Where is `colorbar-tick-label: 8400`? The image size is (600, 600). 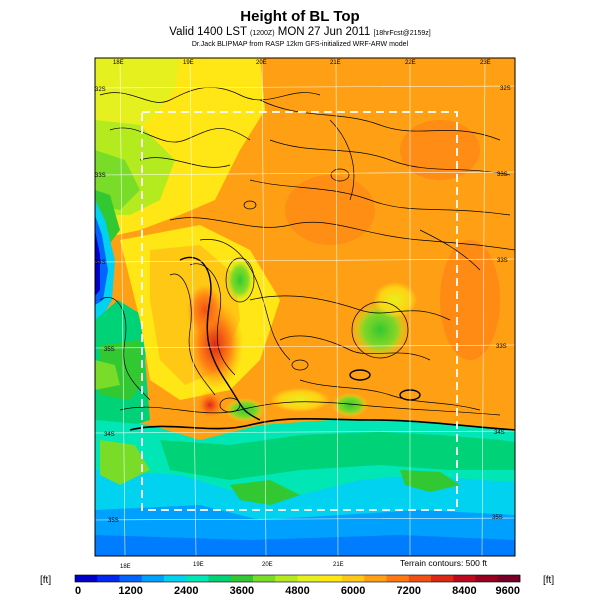 colorbar-tick-label: 8400 is located at coordinates (464, 591).